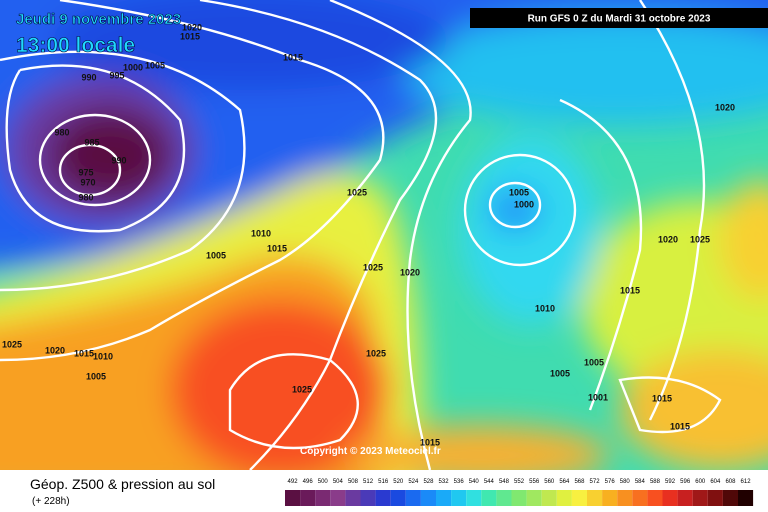  Describe the element at coordinates (715, 482) in the screenshot. I see `scale-label: 604` at that location.